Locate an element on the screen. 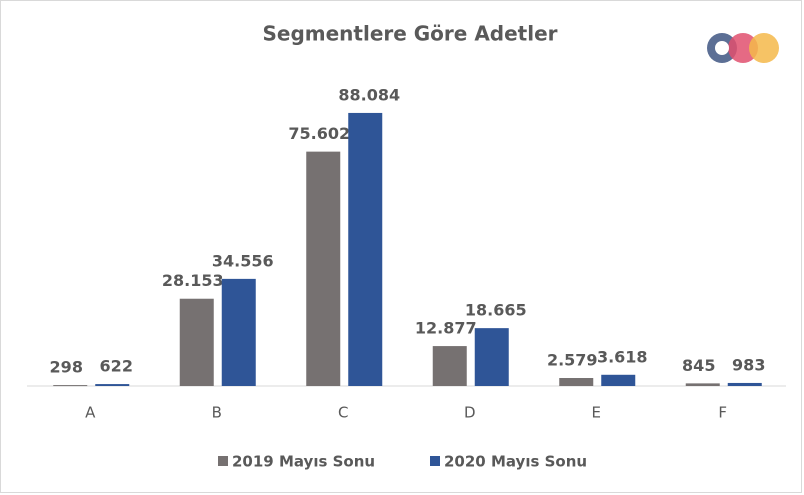 This screenshot has width=804, height=495. data-label: 28.153 is located at coordinates (193, 280).